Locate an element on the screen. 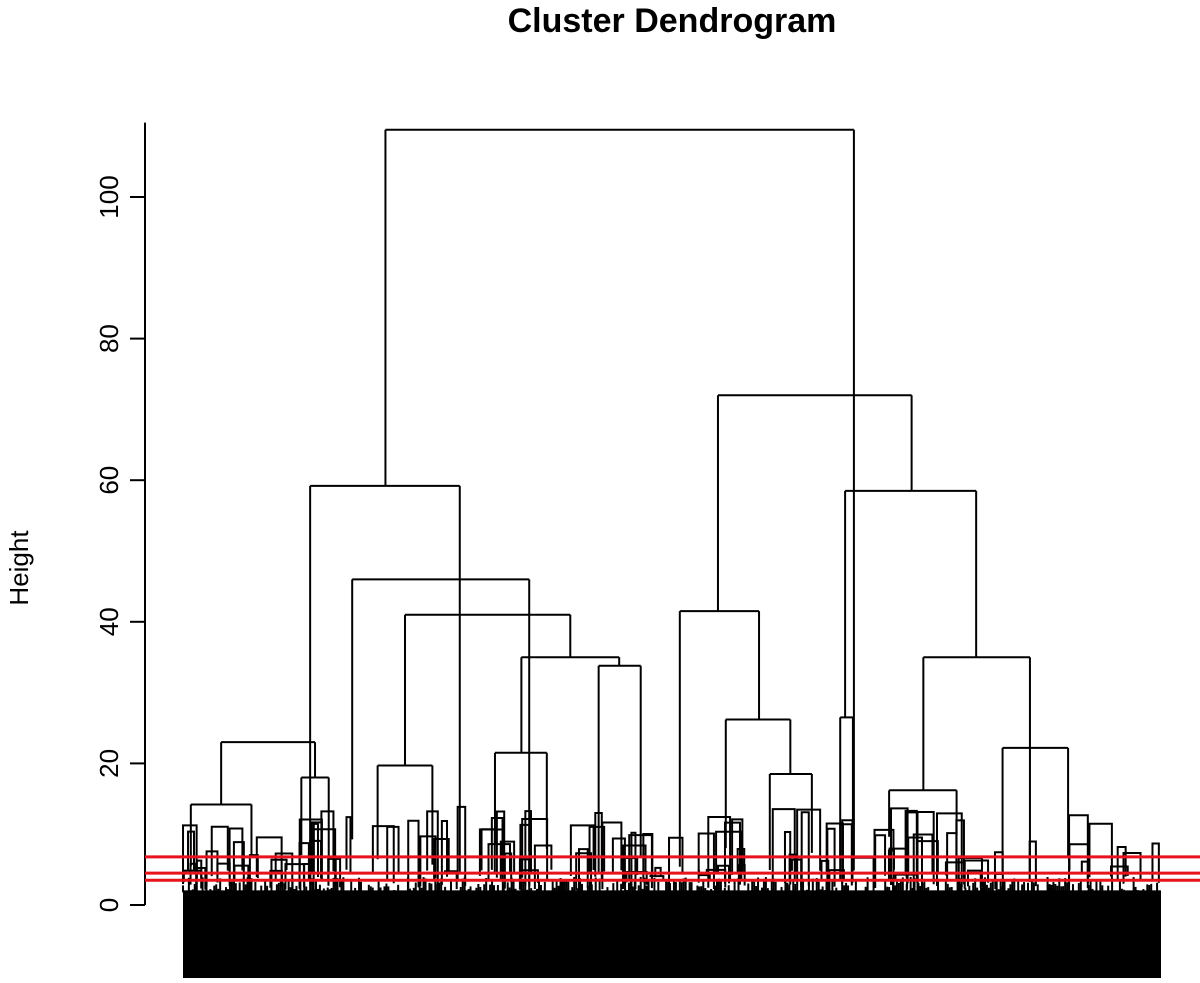 The height and width of the screenshot is (983, 1200). y-axis-label: Height is located at coordinates (19, 568).